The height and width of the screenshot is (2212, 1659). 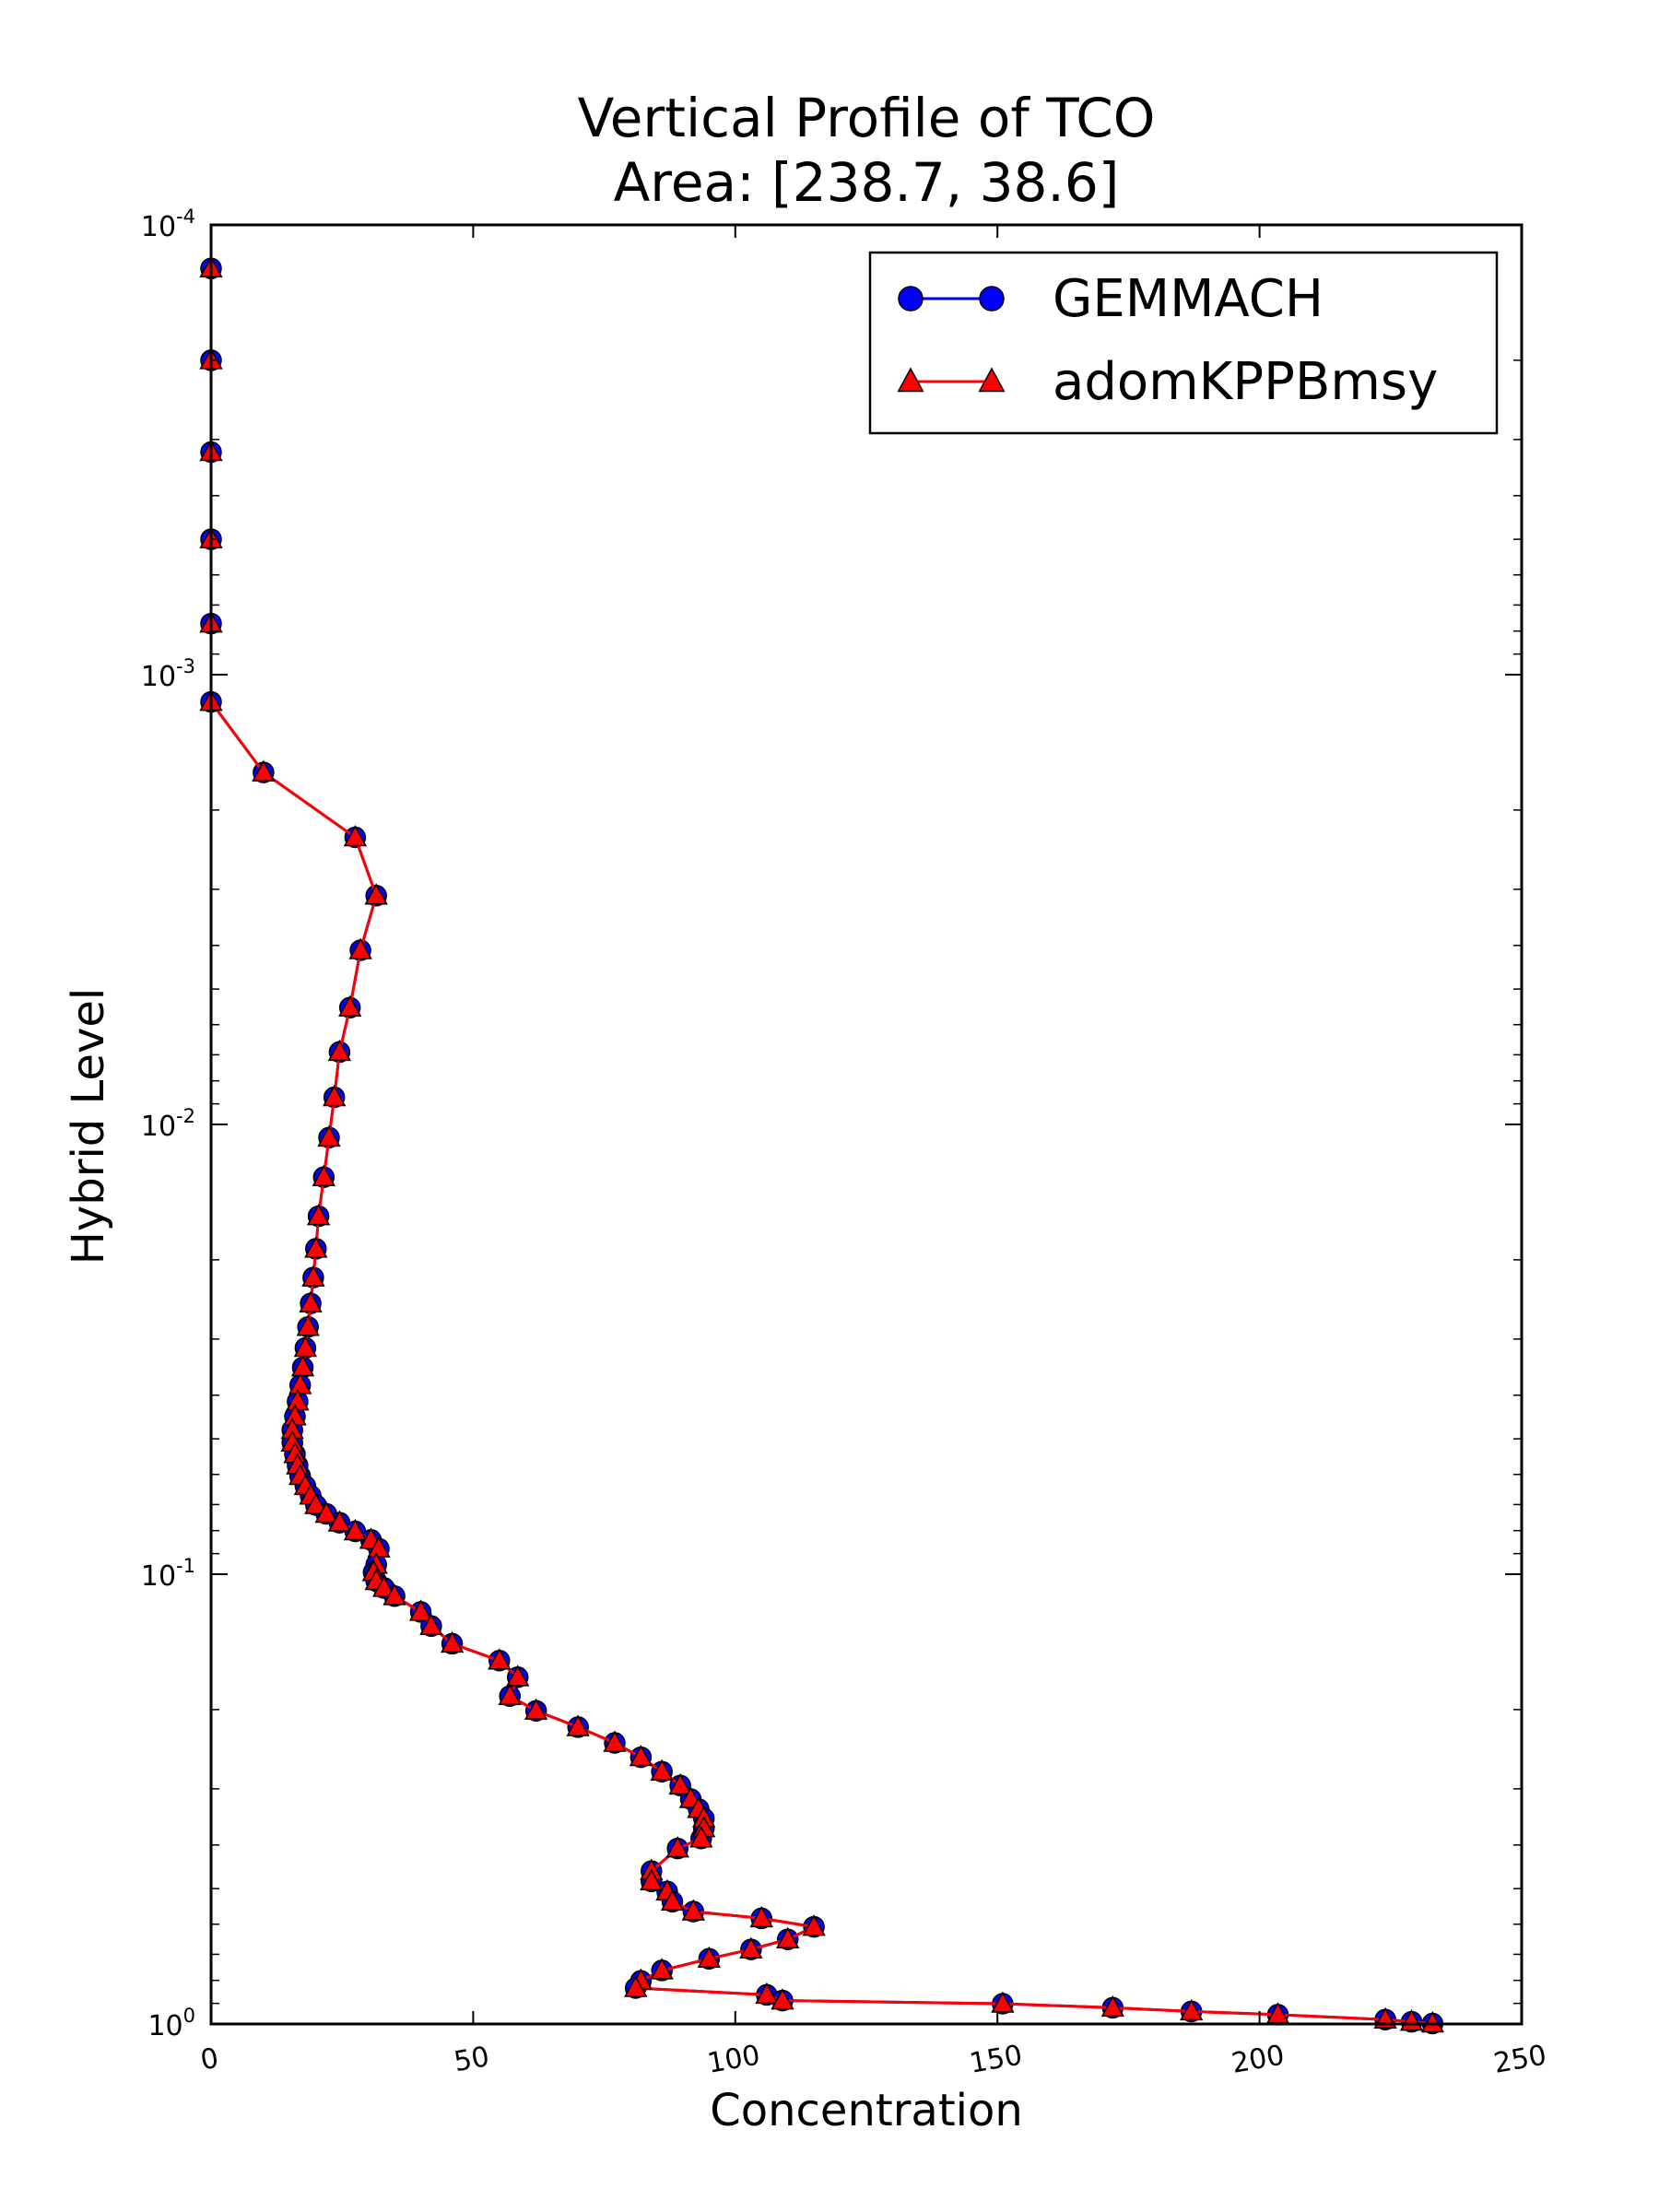 I want to click on x-tick-label: 200, so click(x=1258, y=2059).